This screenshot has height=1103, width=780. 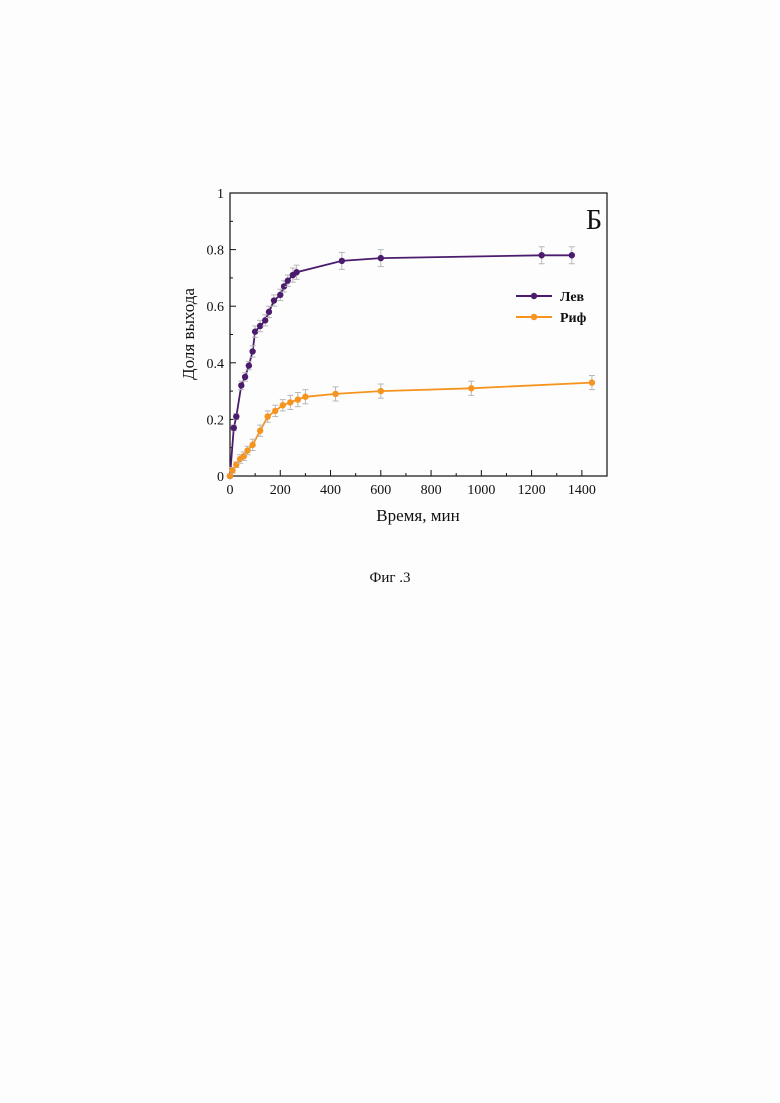 I want to click on plot-frame, so click(x=418, y=334).